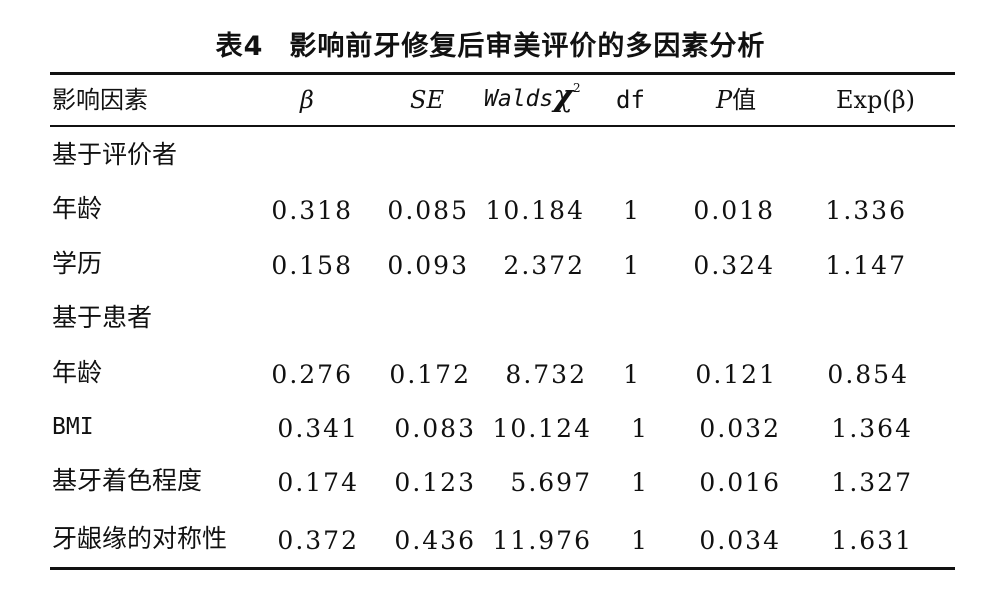 This screenshot has height=592, width=981. I want to click on row-exp: 1.147, so click(866, 265).